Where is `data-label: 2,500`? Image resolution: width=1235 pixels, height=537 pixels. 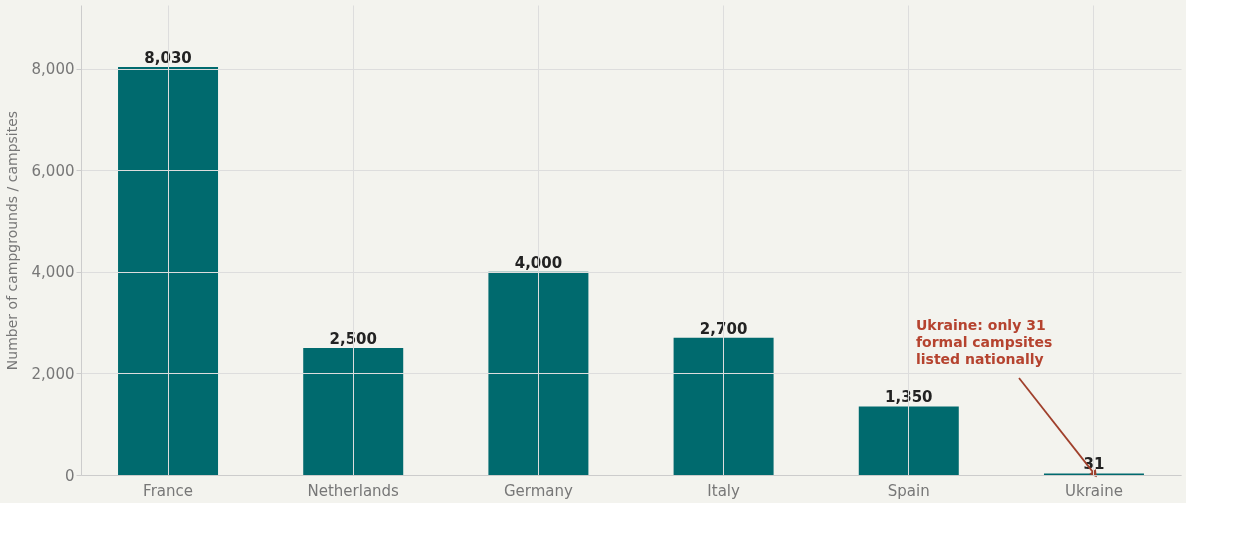 data-label: 2,500 is located at coordinates (353, 338).